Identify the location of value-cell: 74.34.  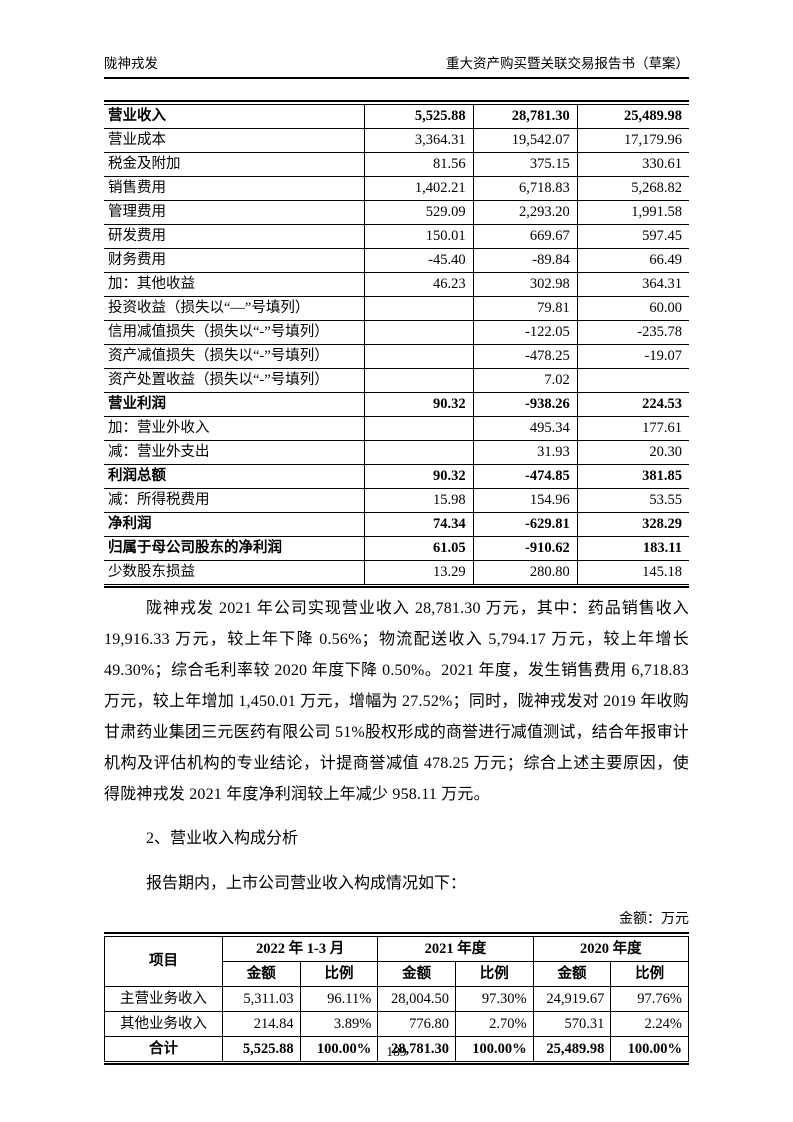
(419, 524).